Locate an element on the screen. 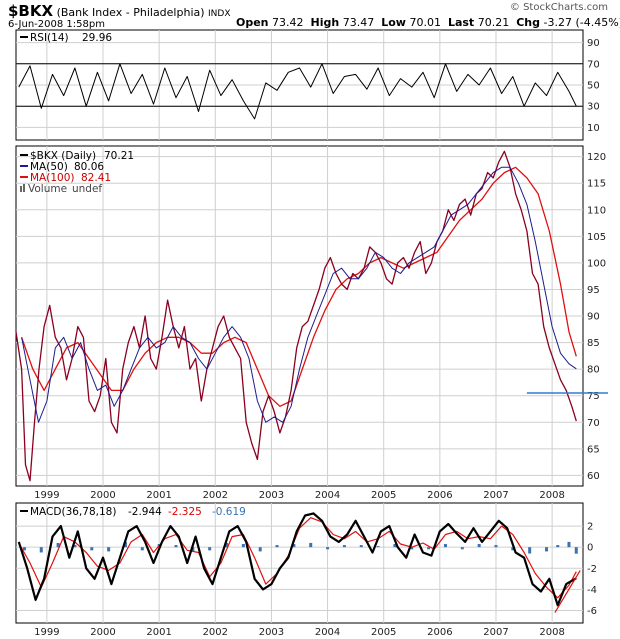 This screenshot has height=639, width=620. ma50-legend-label: MA(50) is located at coordinates (49, 167).